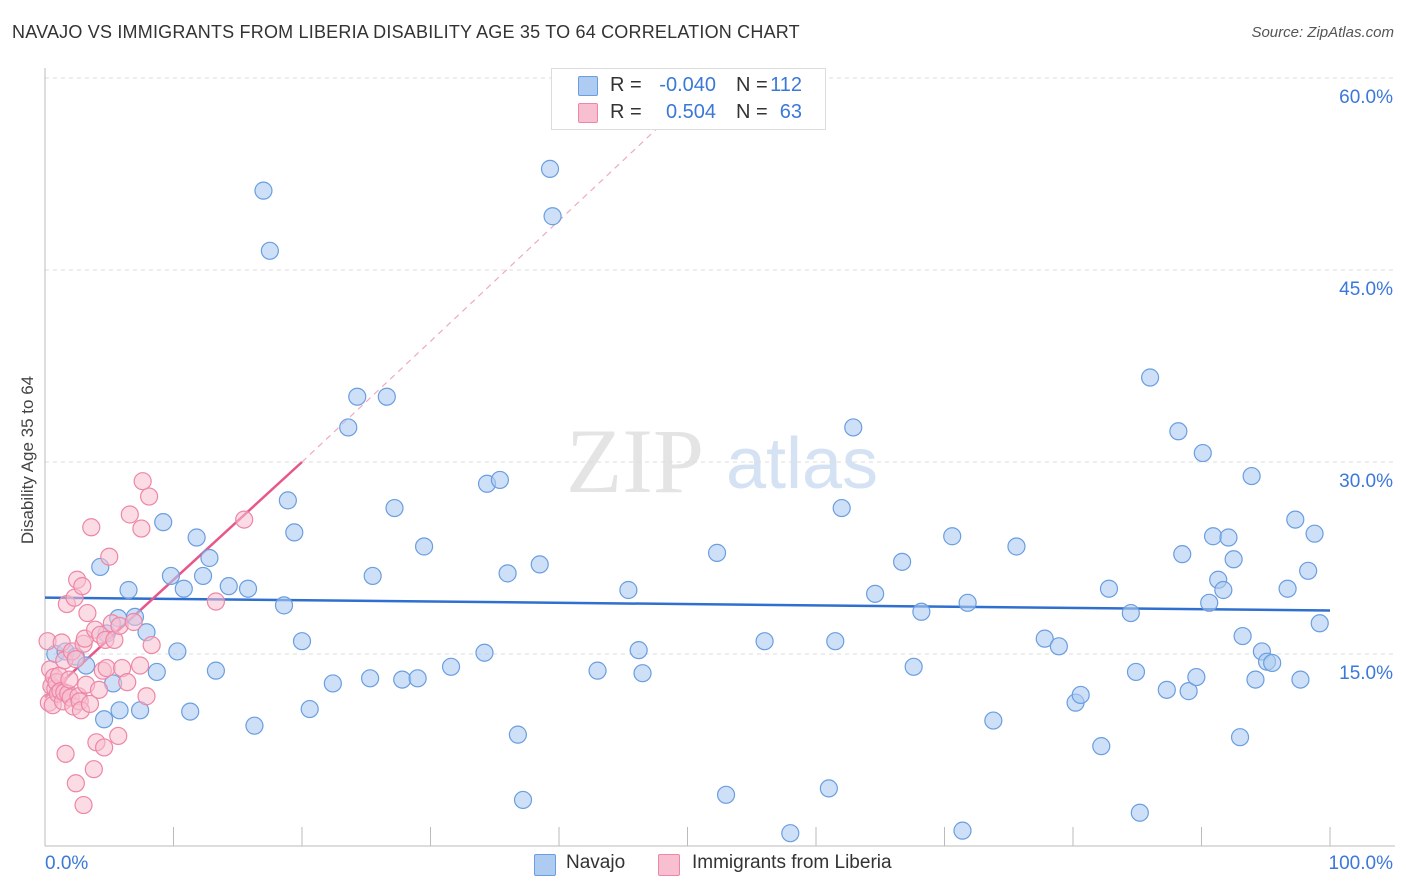 The image size is (1406, 892). Describe the element at coordinates (588, 86) in the screenshot. I see `navajo-swatch` at that location.